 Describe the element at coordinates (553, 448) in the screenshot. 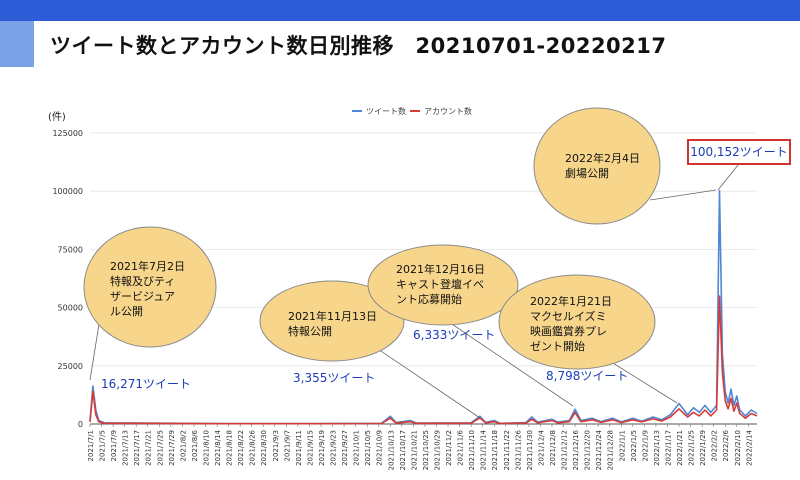

I see `x-tick-label: 2021/12/8` at that location.